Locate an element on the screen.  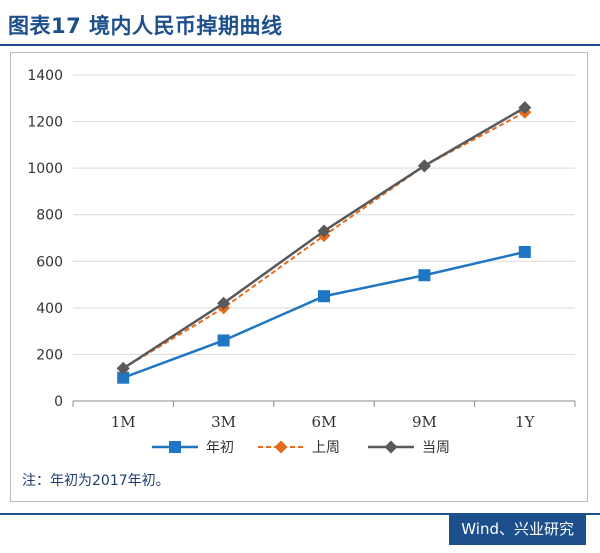
y-tick-label: 1200 is located at coordinates (45, 123).